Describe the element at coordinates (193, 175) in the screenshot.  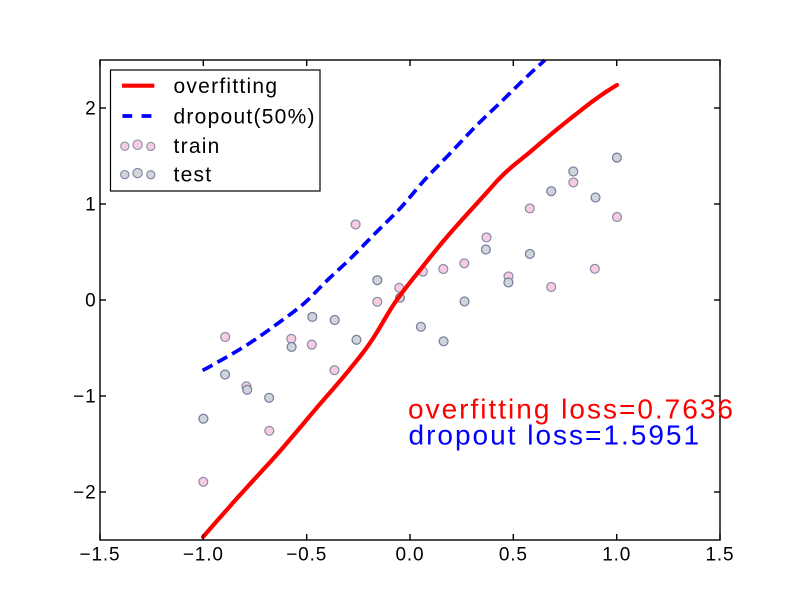
I see `svg-text: test` at that location.